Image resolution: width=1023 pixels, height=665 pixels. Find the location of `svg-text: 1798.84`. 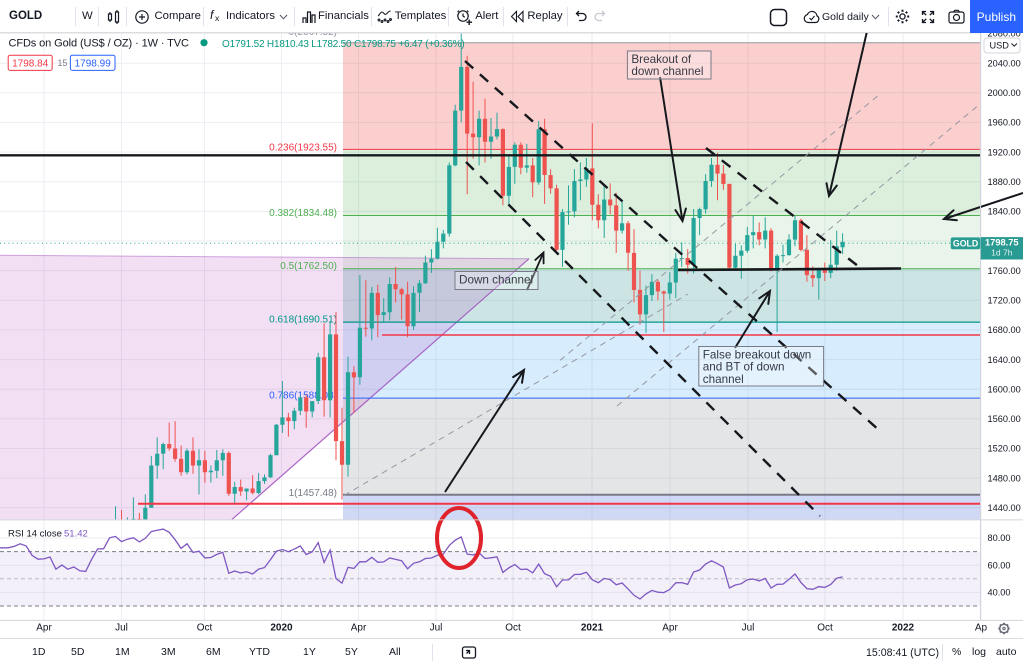

svg-text: 1798.84 is located at coordinates (30, 63).